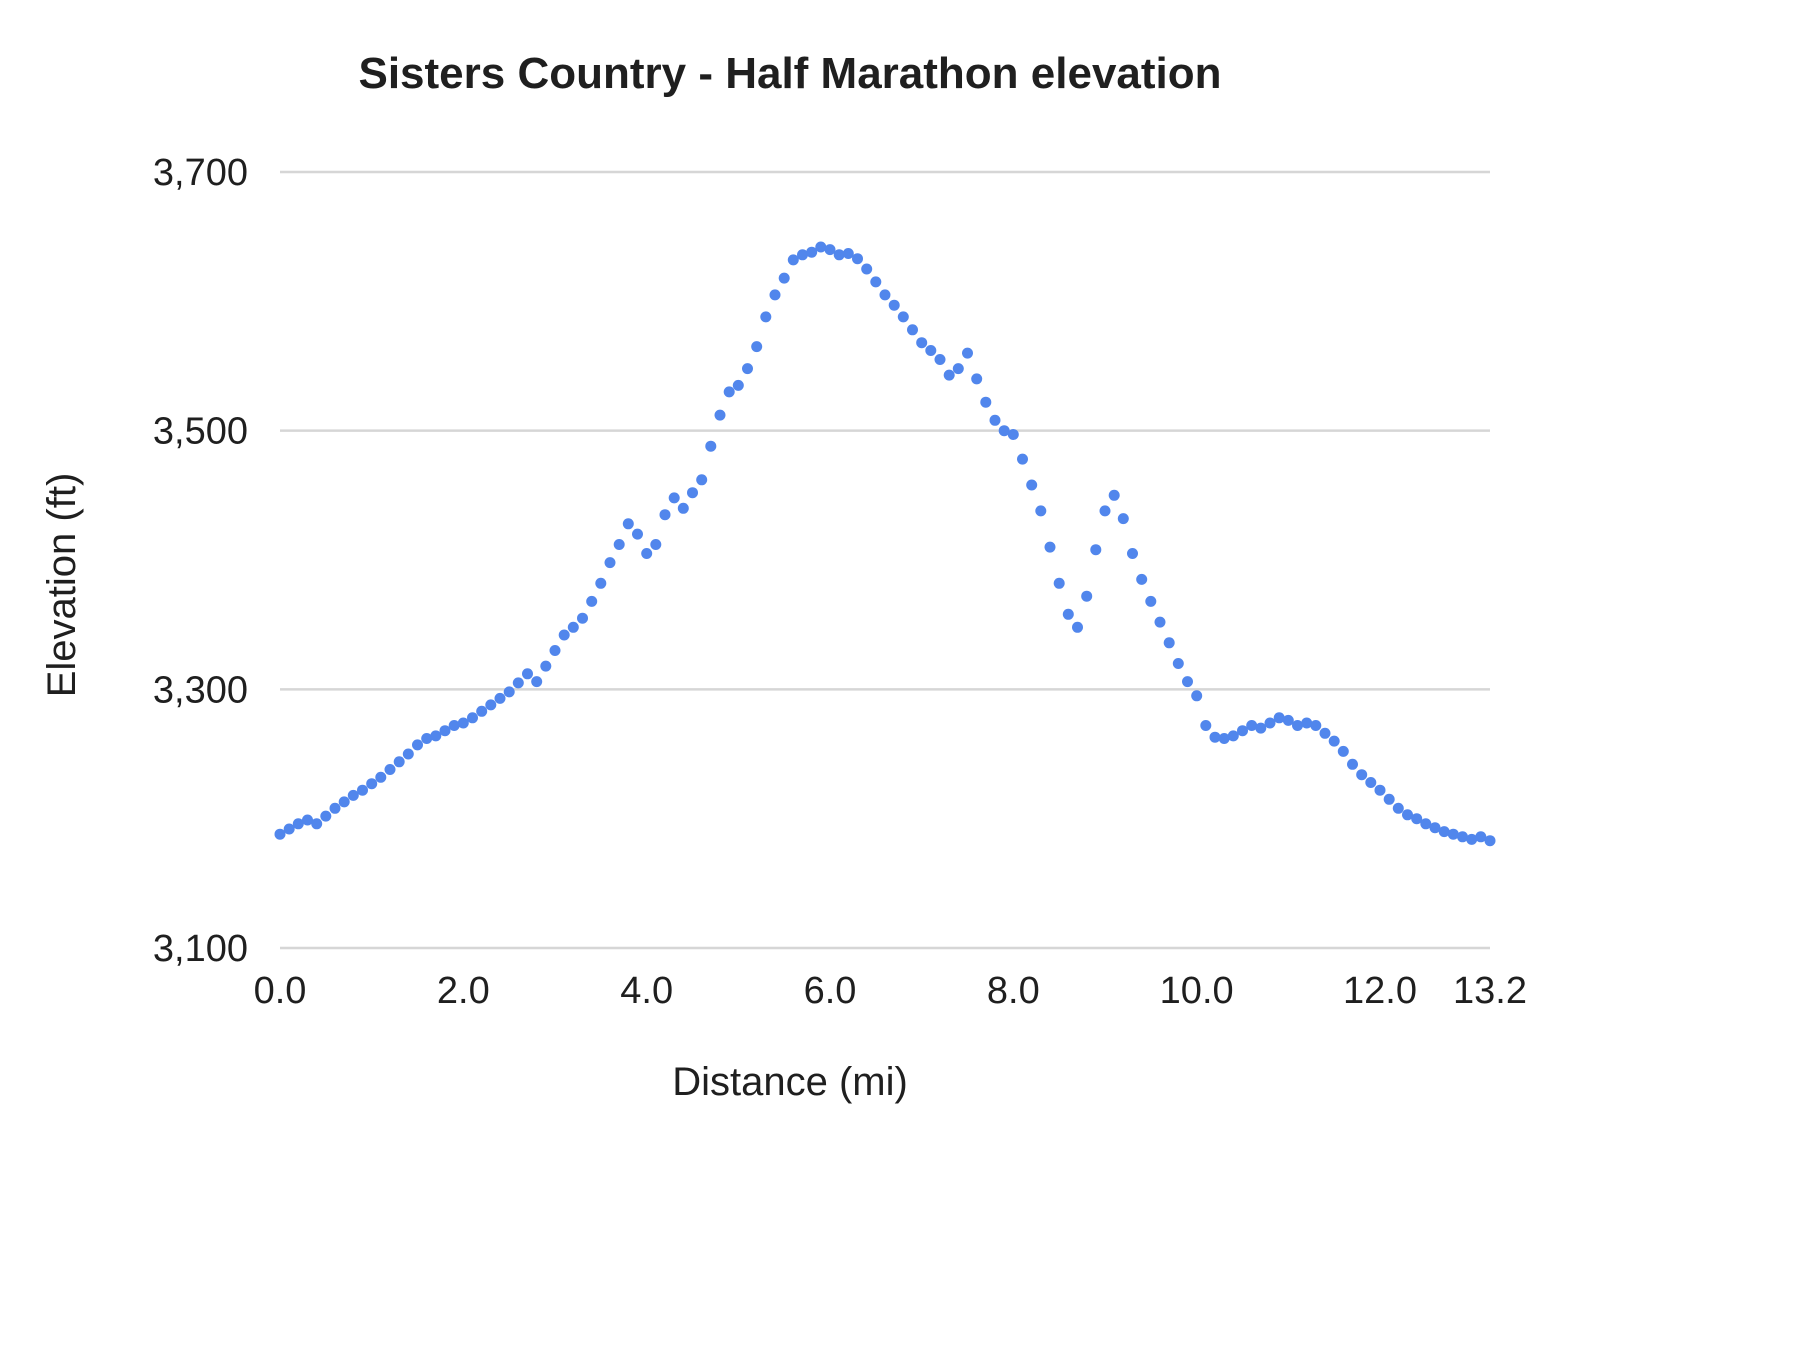 Image resolution: width=1800 pixels, height=1350 pixels. I want to click on y-tick-label: 3,100, so click(200, 949).